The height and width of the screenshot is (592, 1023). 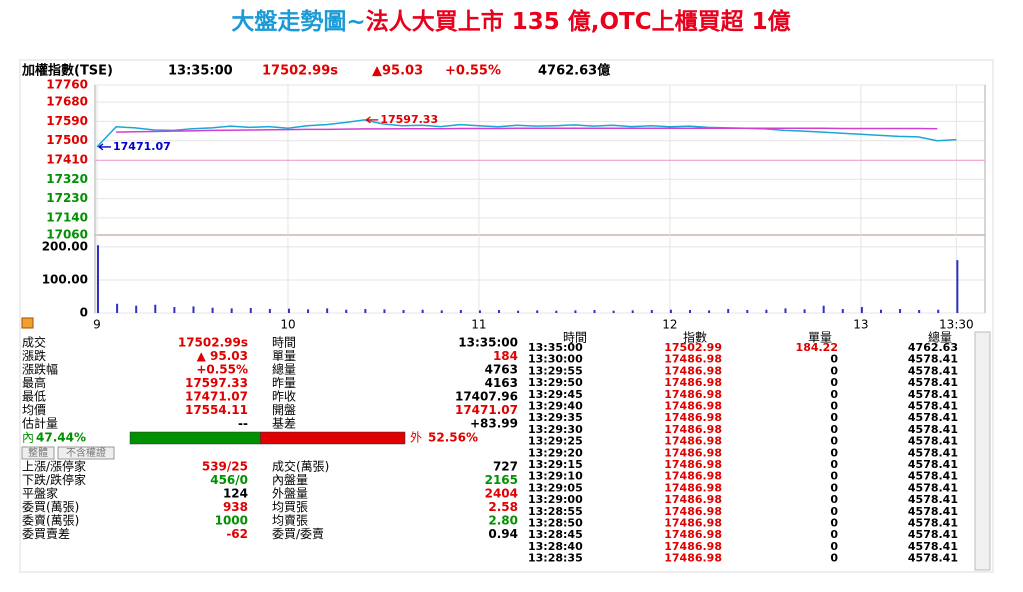 I want to click on y-tick-label: 0, so click(x=84, y=313).